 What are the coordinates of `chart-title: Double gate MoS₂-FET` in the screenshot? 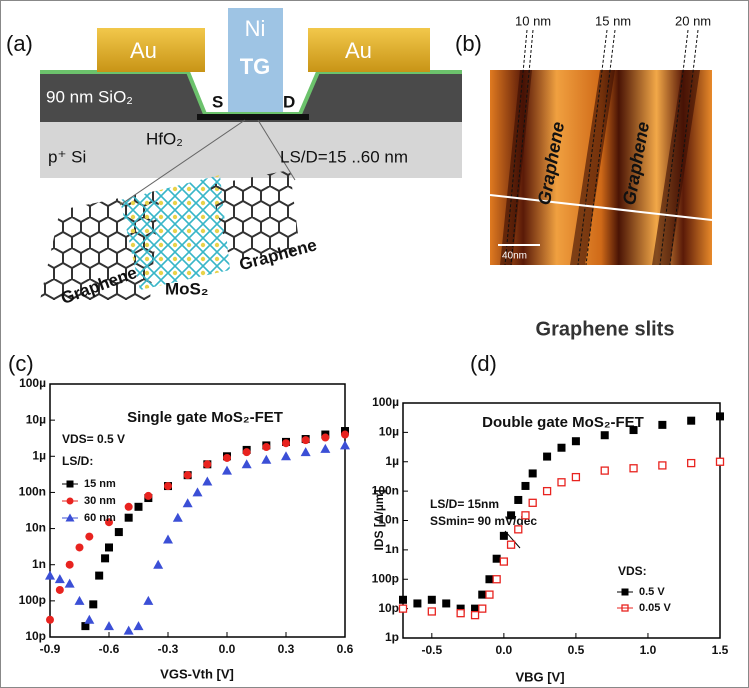 It's located at (563, 422).